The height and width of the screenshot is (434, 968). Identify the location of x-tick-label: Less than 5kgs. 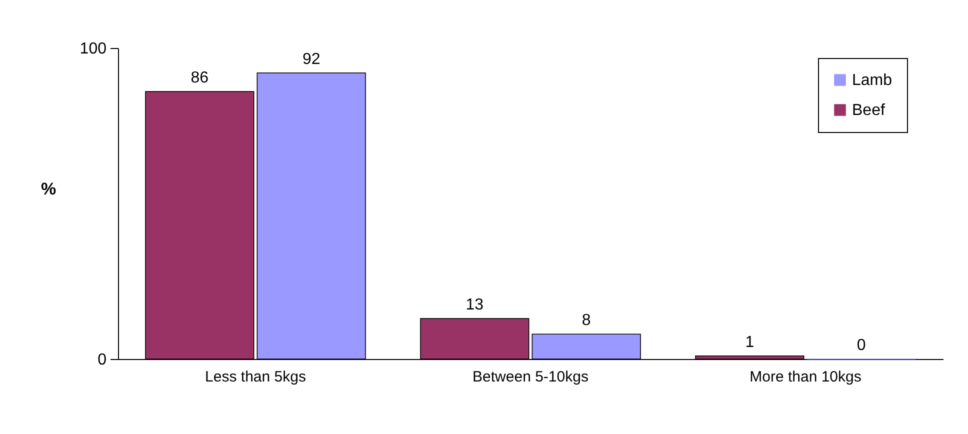
(255, 377).